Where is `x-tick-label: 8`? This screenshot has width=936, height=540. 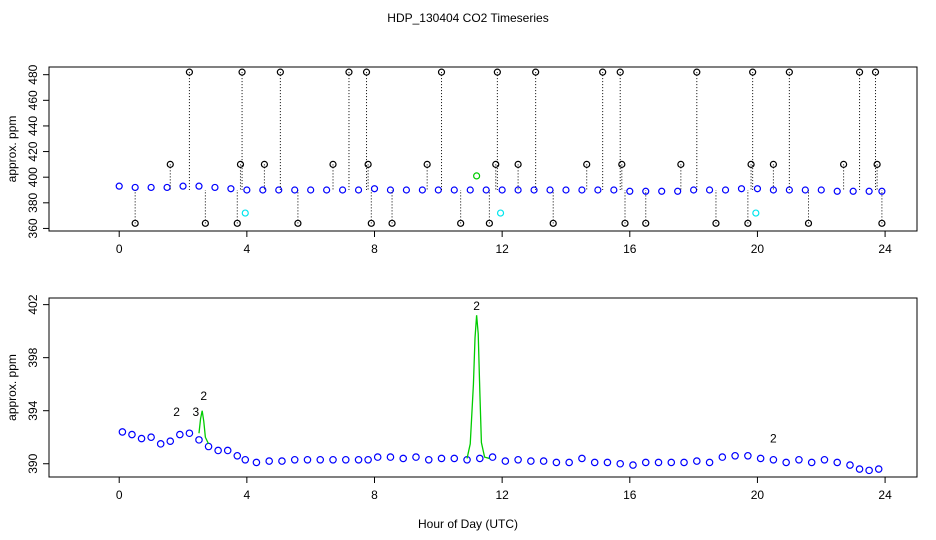 x-tick-label: 8 is located at coordinates (374, 495).